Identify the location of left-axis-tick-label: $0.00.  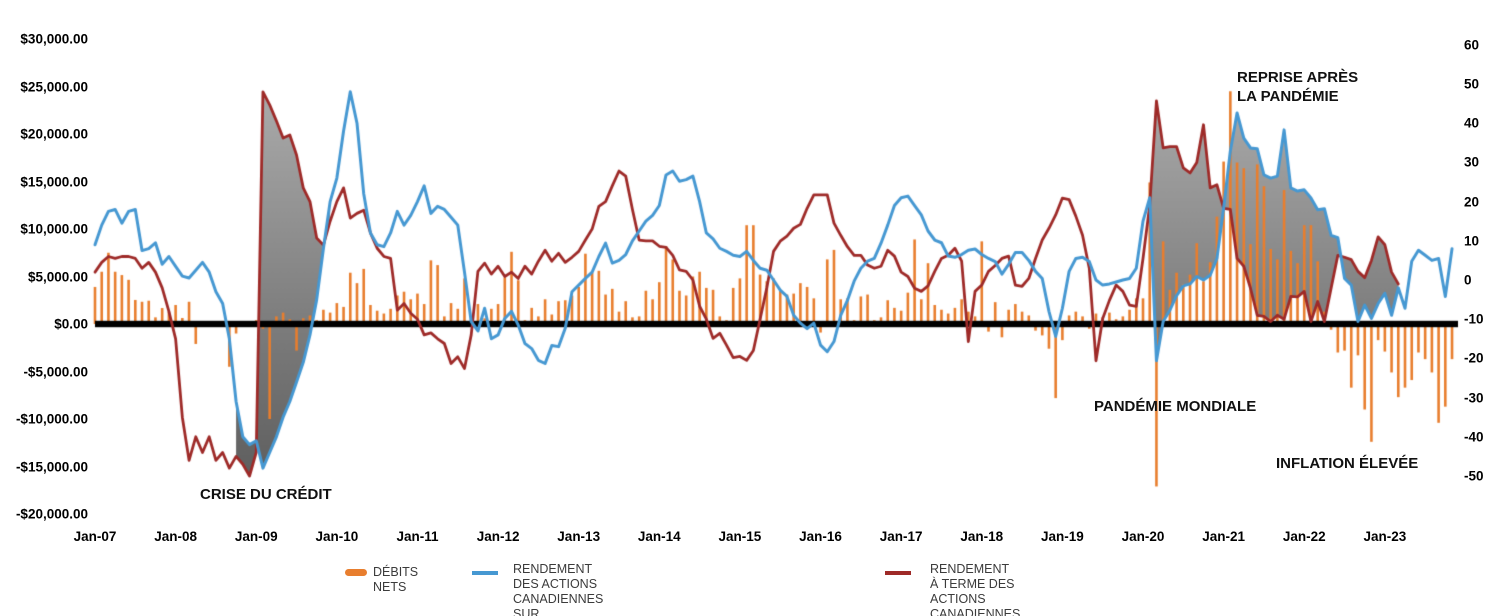
(71, 324).